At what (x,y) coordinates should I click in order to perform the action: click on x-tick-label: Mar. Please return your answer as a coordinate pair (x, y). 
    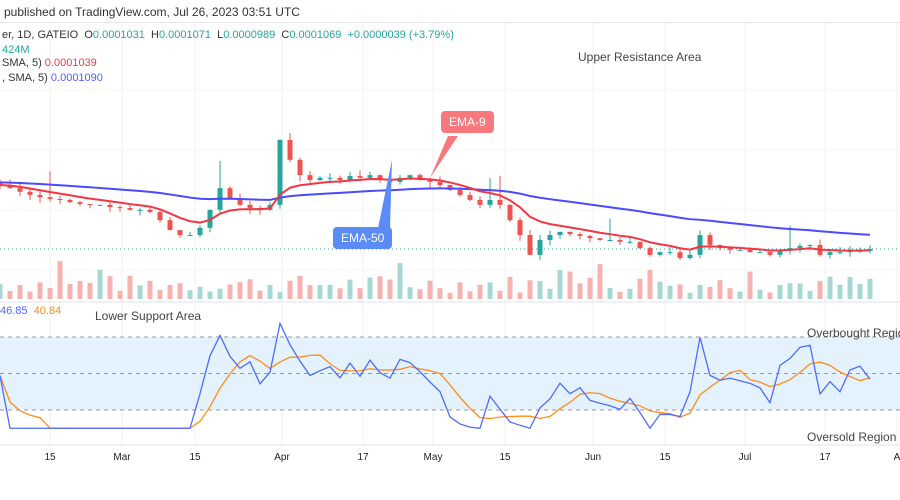
    Looking at the image, I should click on (122, 457).